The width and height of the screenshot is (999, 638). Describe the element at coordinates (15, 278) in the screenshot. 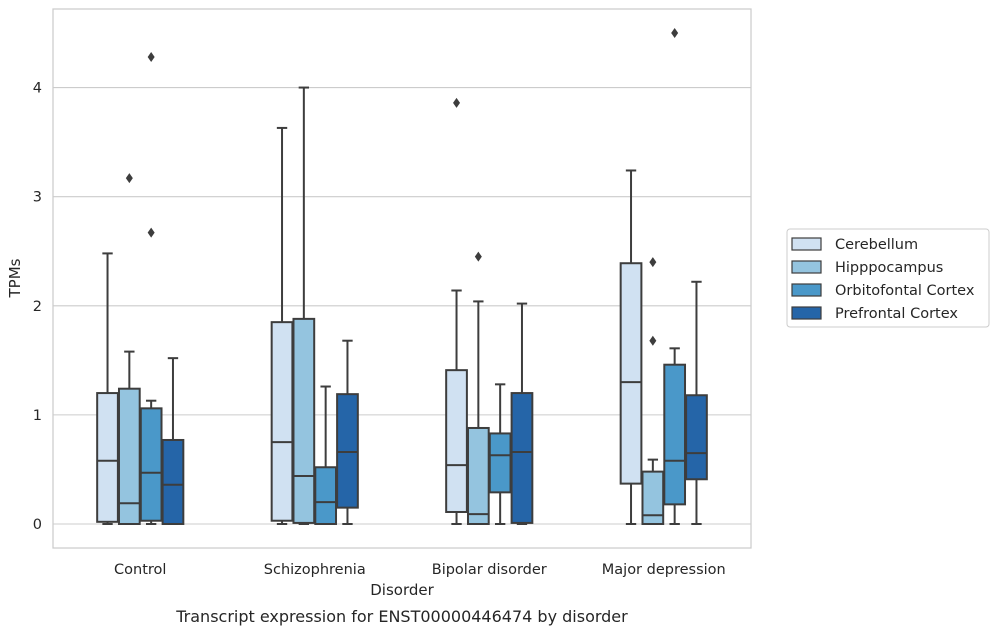

I see `y-axis-label: TPMs` at that location.